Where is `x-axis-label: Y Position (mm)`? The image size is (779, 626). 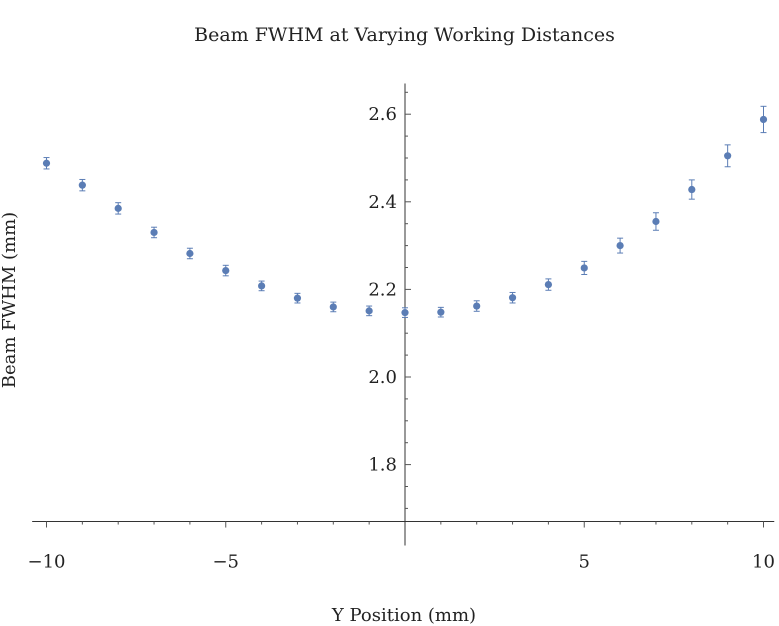
x-axis-label: Y Position (mm) is located at coordinates (403, 615).